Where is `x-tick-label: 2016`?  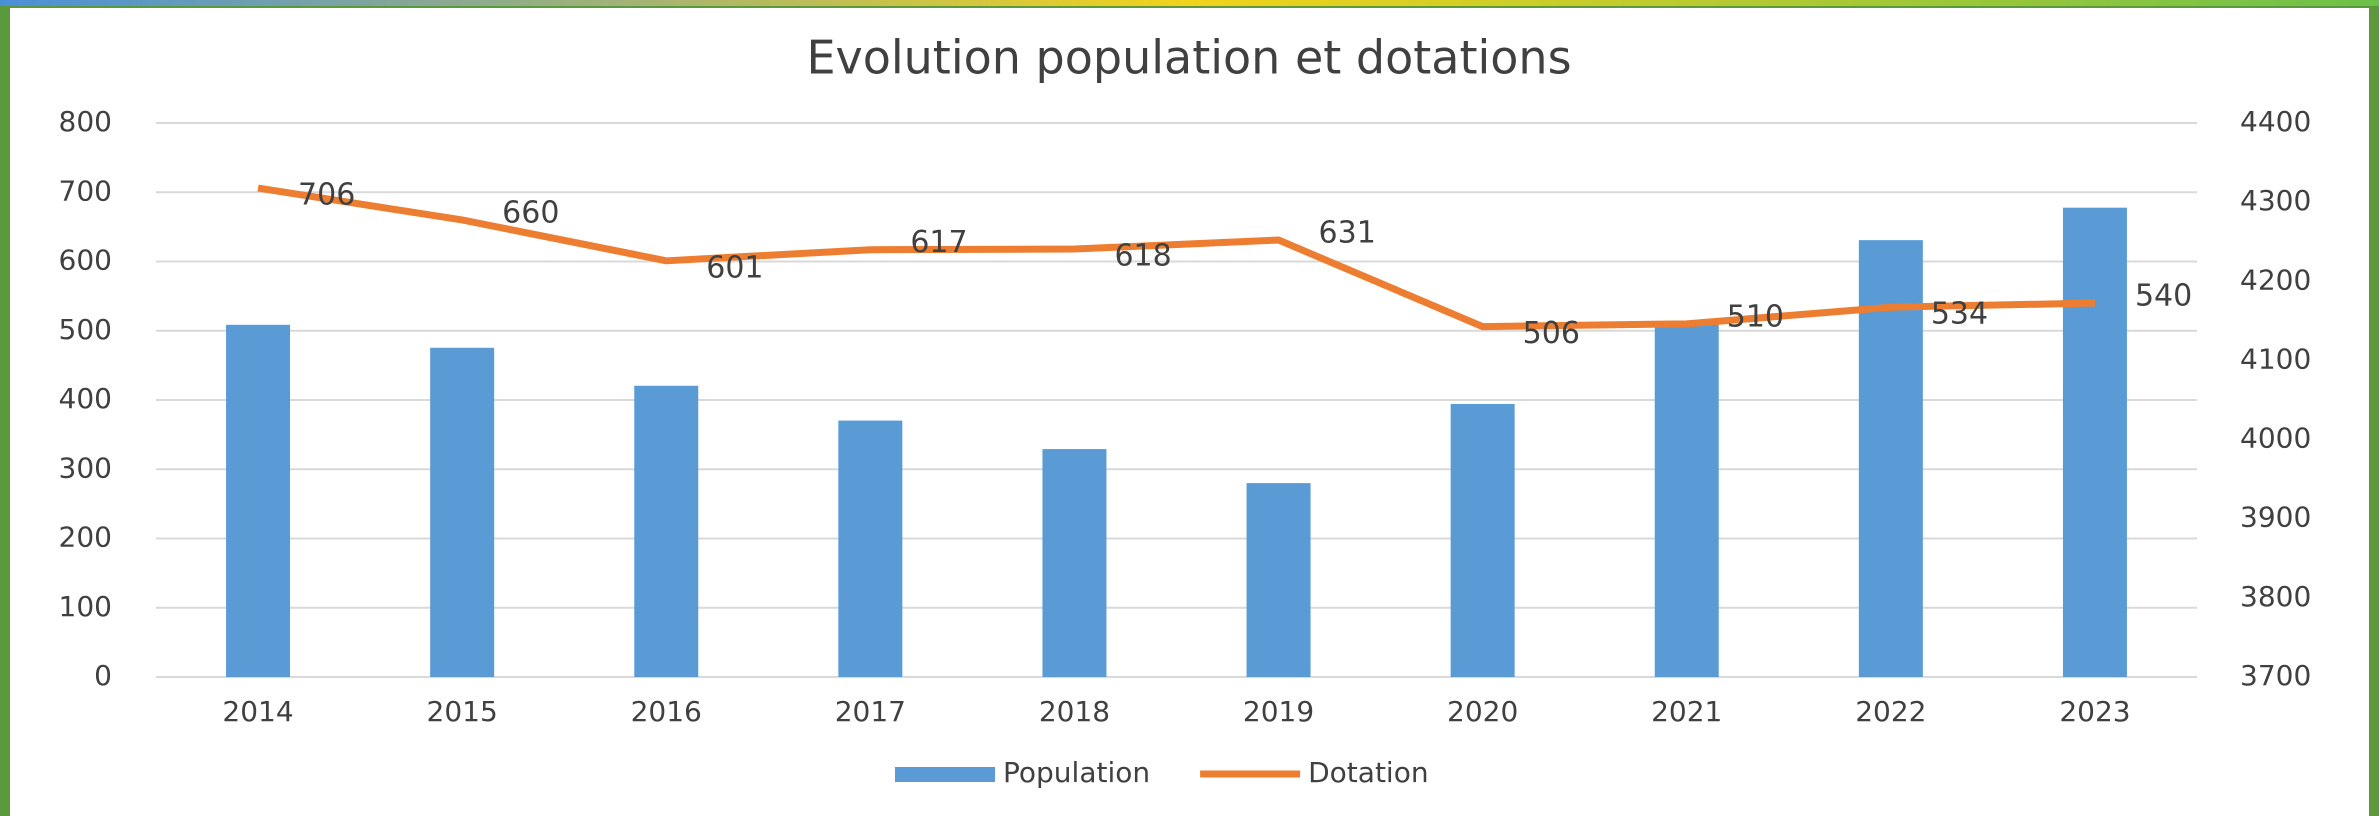
x-tick-label: 2016 is located at coordinates (666, 711).